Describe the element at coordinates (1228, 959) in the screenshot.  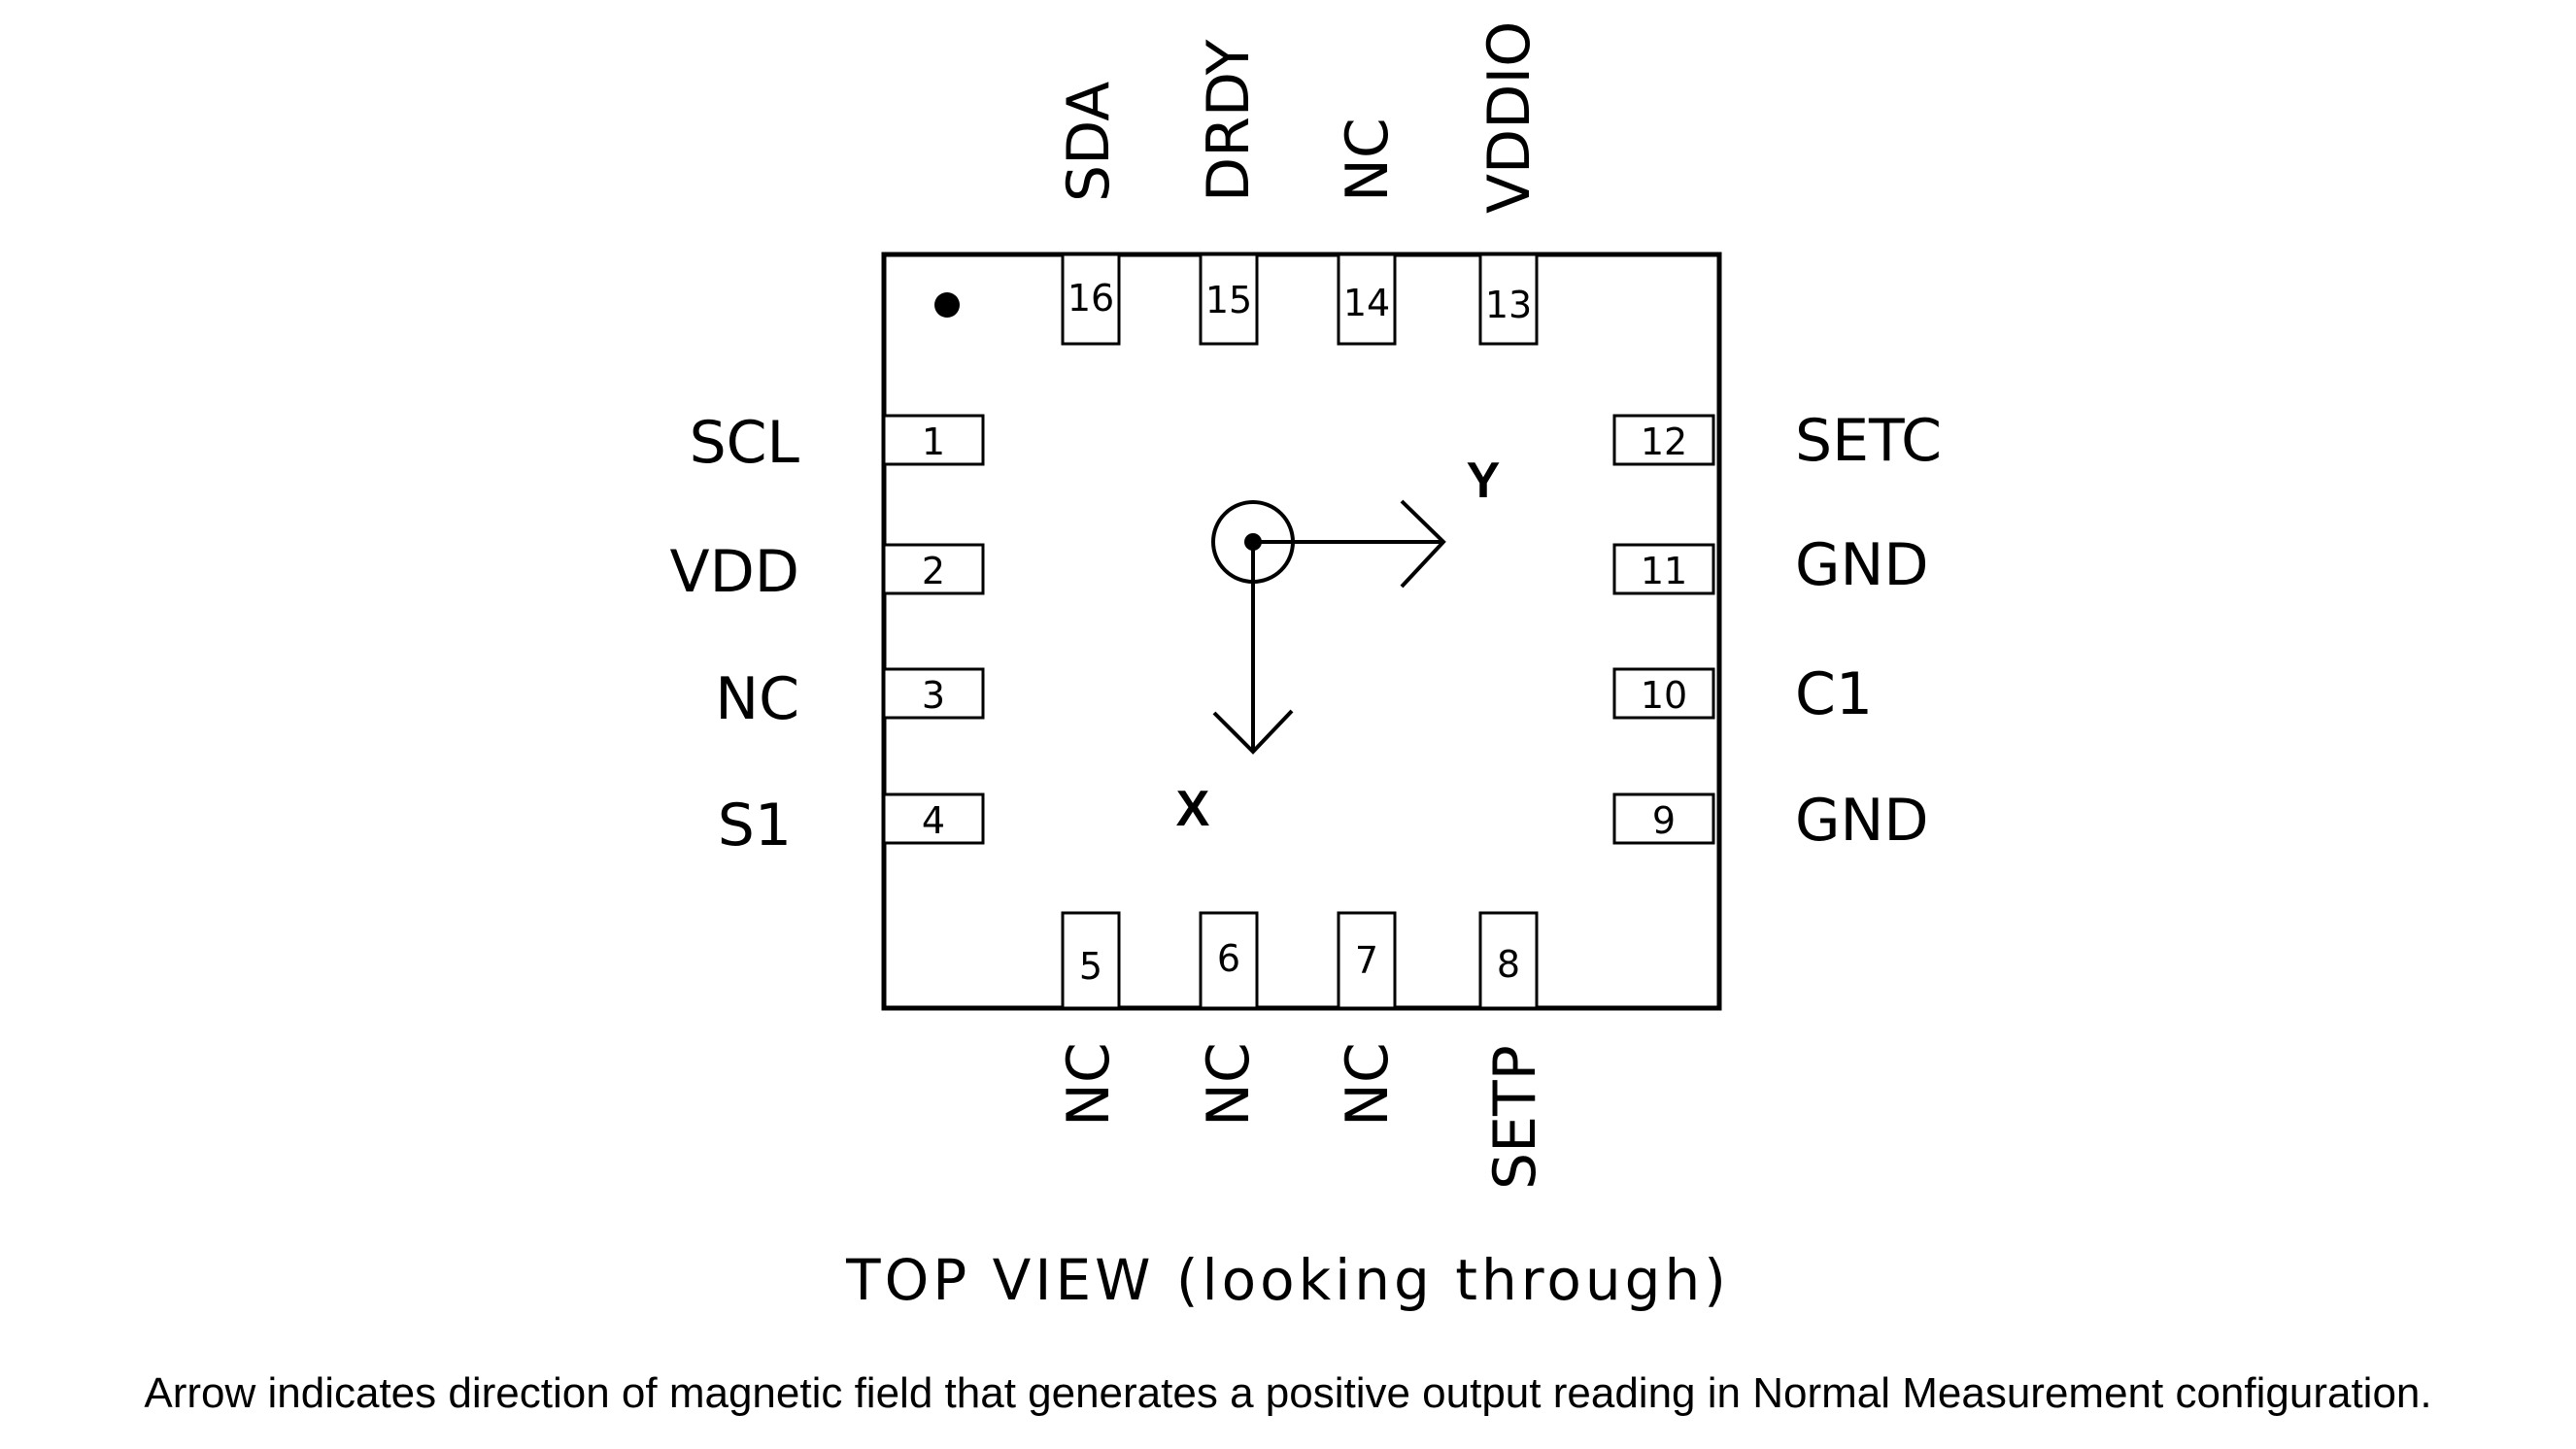
I see `pin-number: 6` at that location.